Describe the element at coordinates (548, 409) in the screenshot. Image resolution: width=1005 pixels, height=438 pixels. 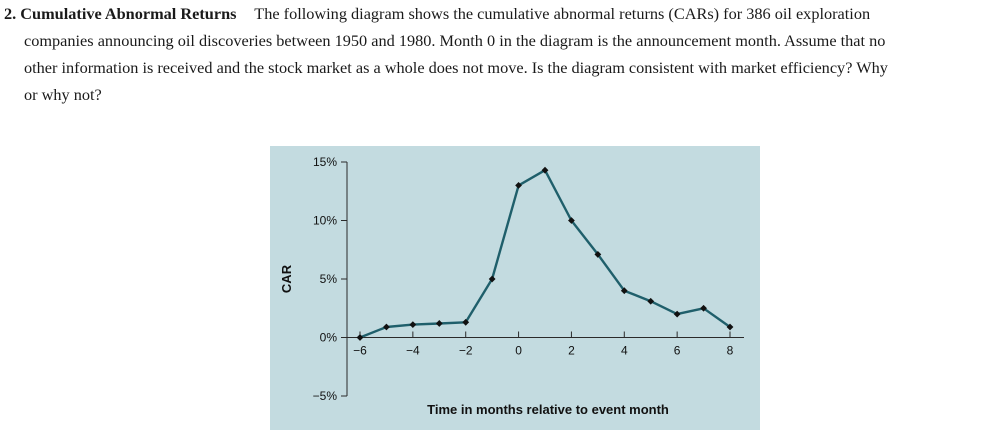
I see `x-axis-title: Time in months relative to event month` at that location.